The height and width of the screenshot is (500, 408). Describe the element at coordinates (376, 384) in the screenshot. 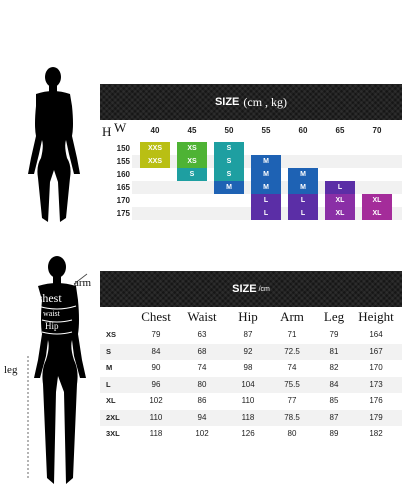

I see `table-cell: 173` at that location.